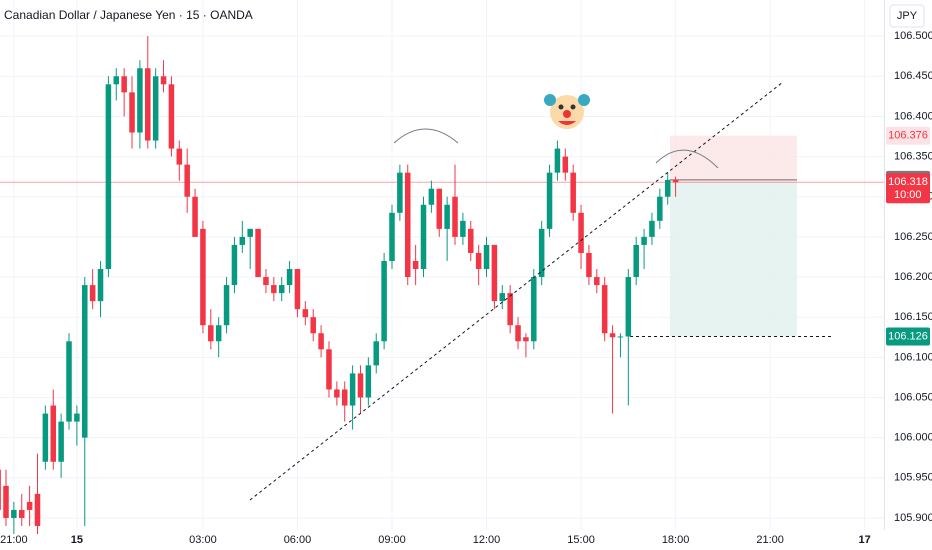 The image size is (932, 550). I want to click on stop-zone, so click(733, 159).